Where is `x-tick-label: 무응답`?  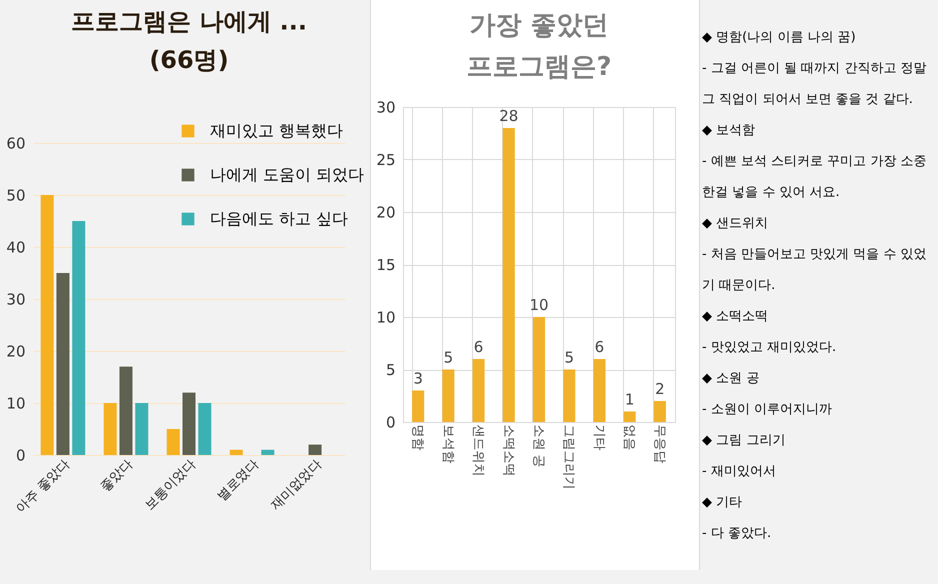
x-tick-label: 무응답 is located at coordinates (659, 444).